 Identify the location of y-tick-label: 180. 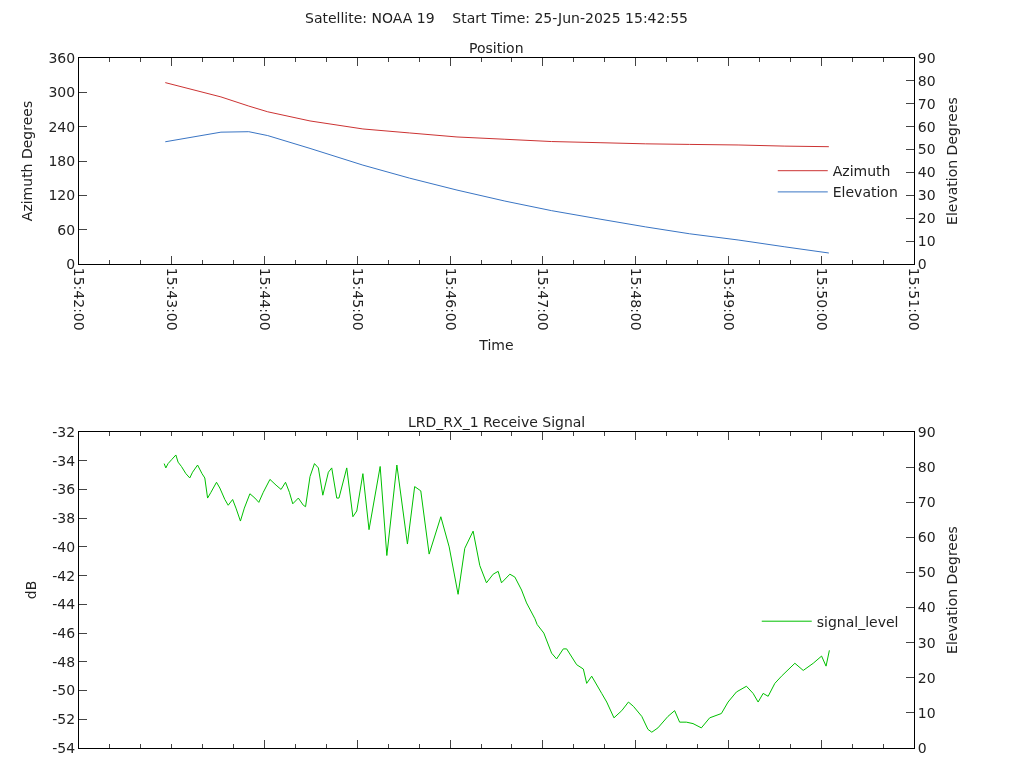
(62, 160).